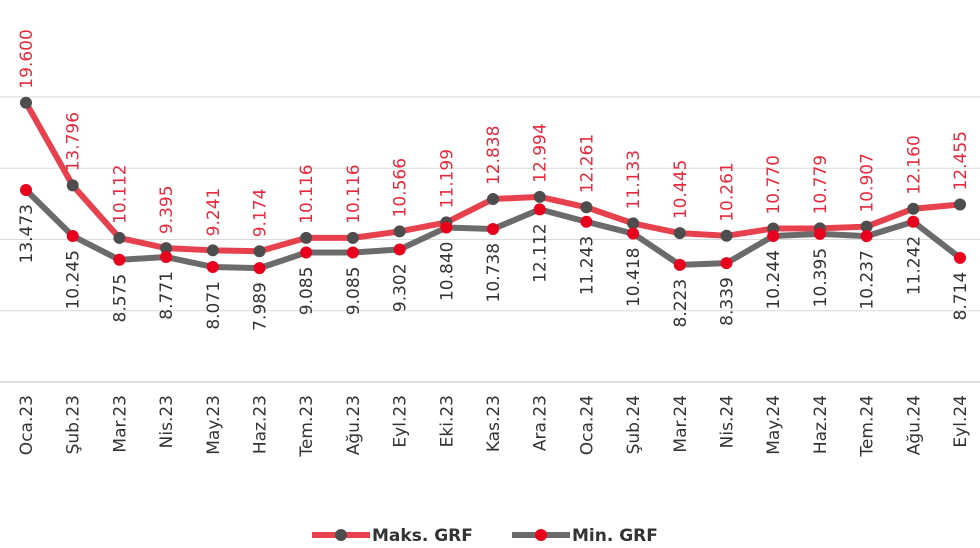  Describe the element at coordinates (447, 271) in the screenshot. I see `data-label: 10.840` at that location.